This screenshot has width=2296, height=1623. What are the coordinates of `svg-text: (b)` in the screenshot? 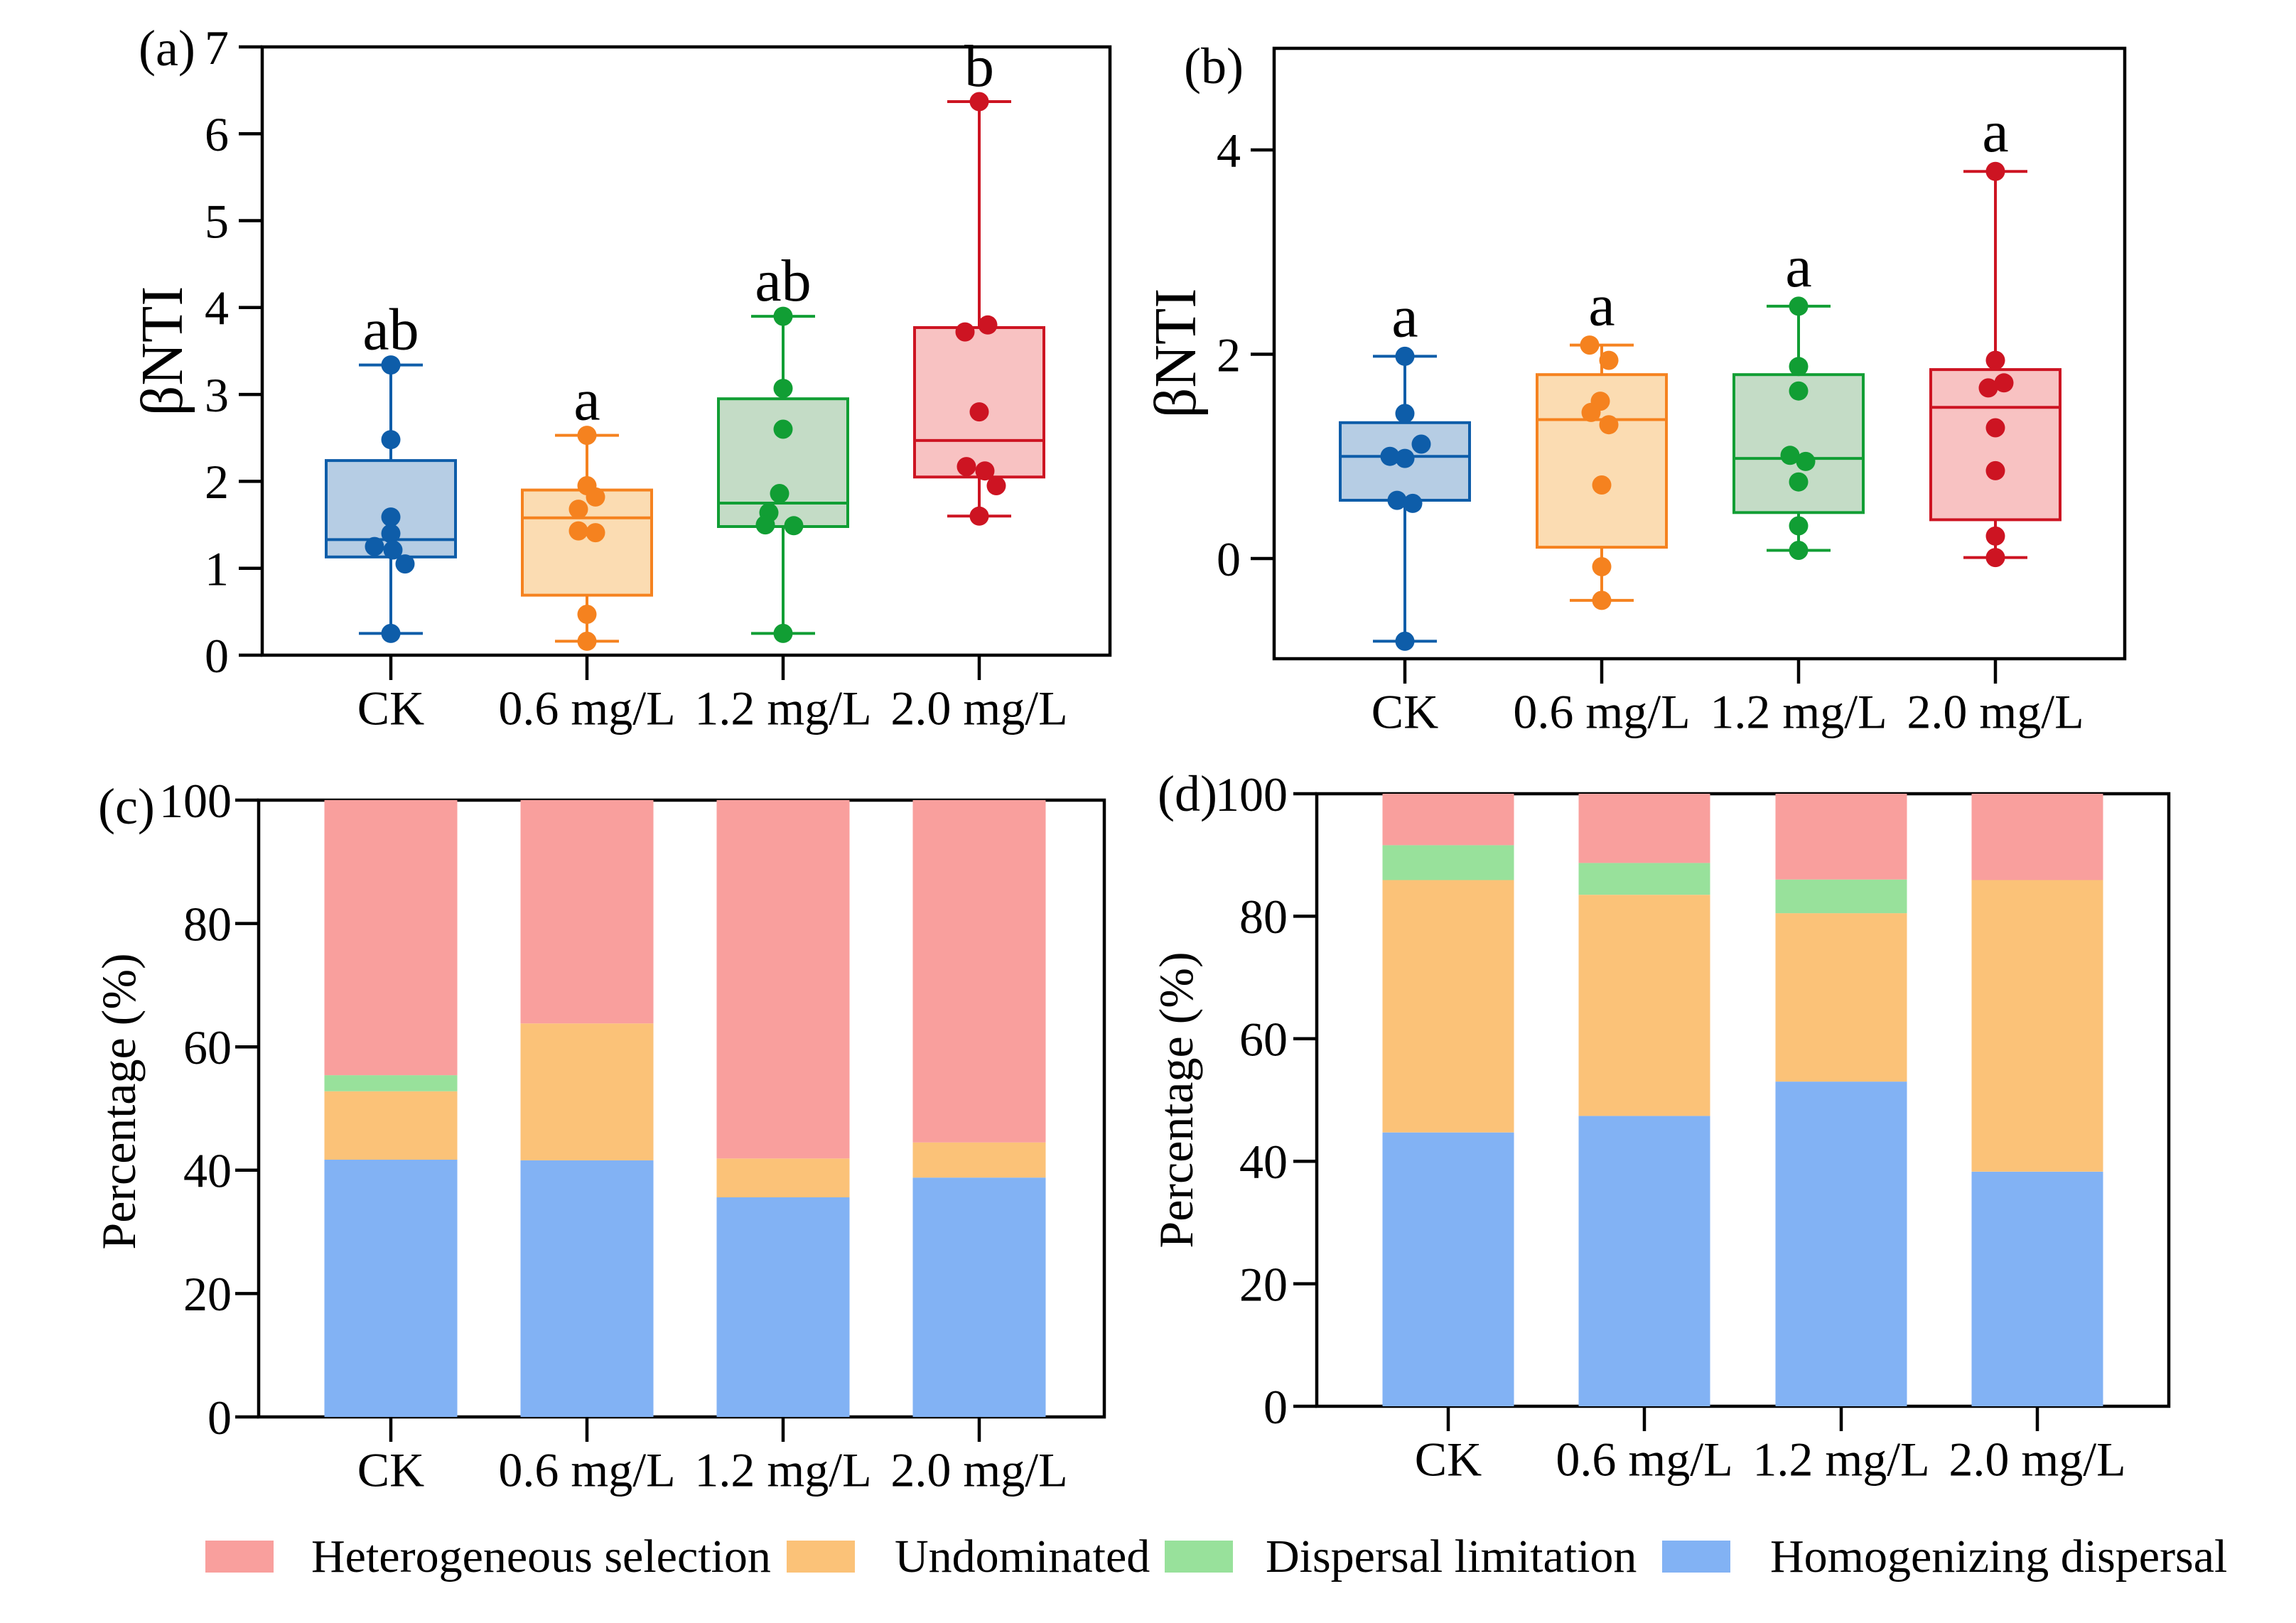 It's located at (1214, 66).